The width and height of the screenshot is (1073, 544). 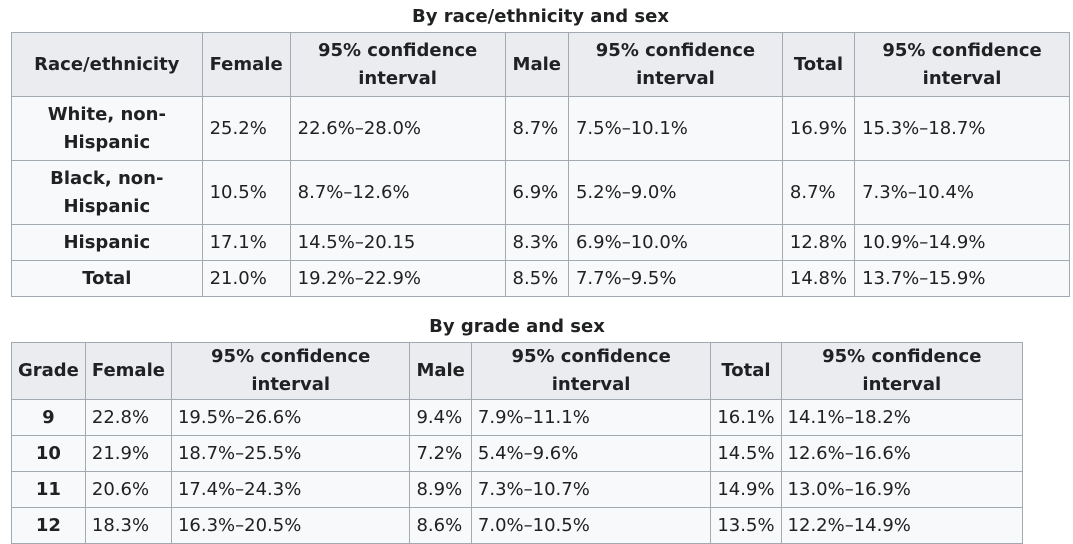 I want to click on table-cell: 22.6%–28.0%, so click(x=397, y=128).